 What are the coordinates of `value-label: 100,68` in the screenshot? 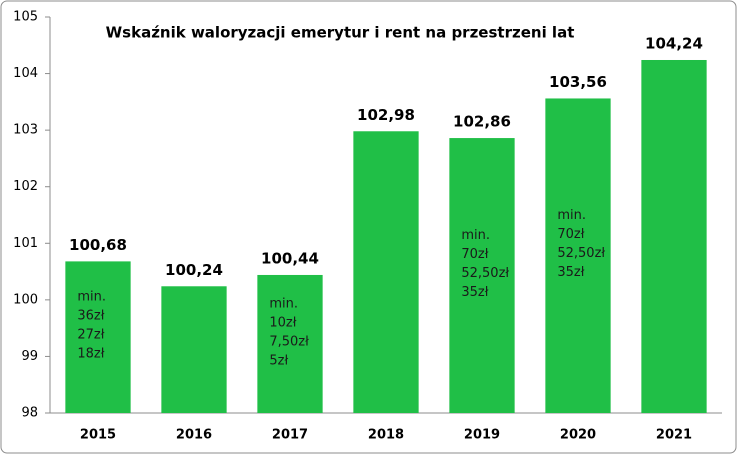 It's located at (98, 245).